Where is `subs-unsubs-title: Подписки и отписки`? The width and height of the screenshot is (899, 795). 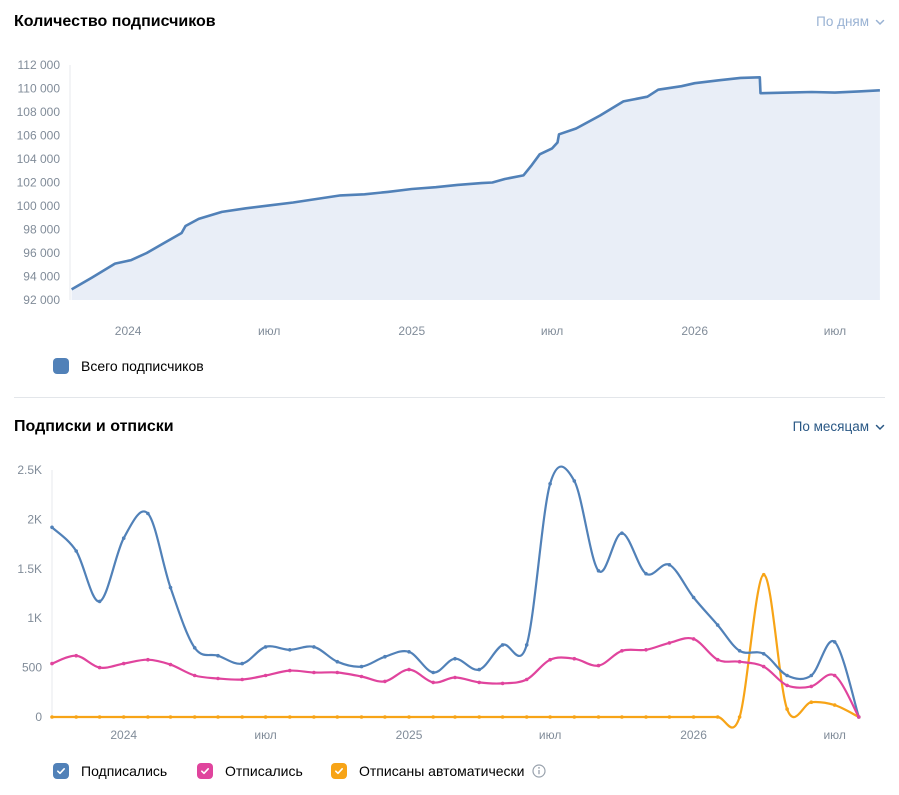
subs-unsubs-title: Подписки и отписки is located at coordinates (94, 426).